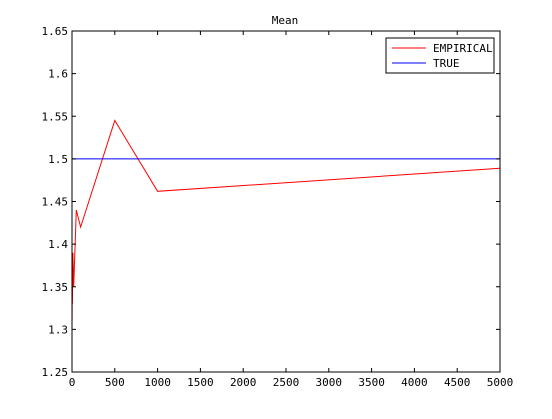 The image size is (552, 419). I want to click on y-tick-label: 1.65, so click(55, 31).